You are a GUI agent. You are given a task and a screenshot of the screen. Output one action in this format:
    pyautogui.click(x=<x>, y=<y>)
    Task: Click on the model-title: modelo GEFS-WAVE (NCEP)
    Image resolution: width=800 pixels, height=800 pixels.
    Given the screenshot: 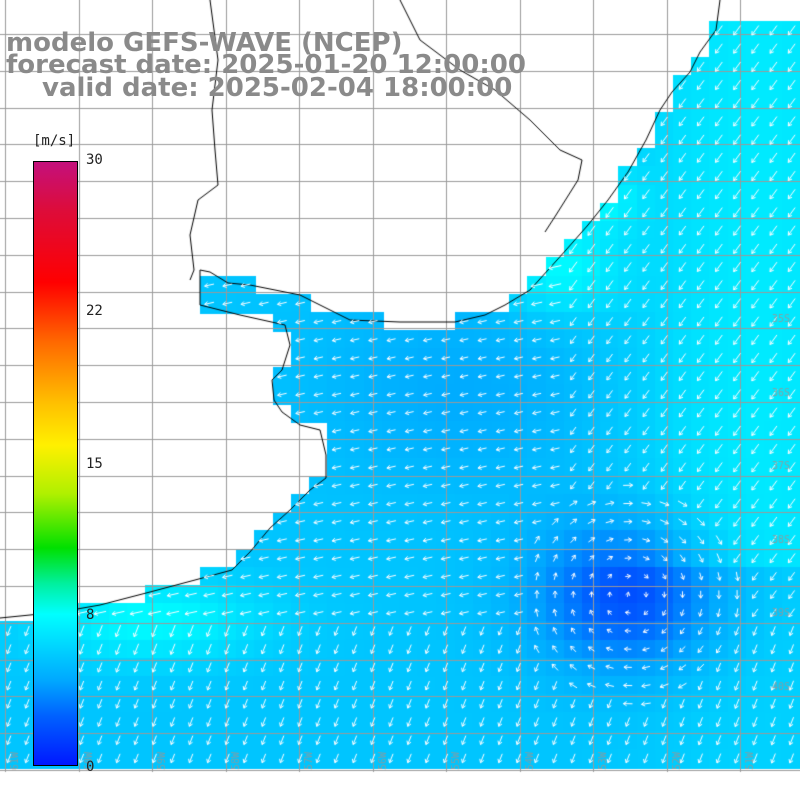 What is the action you would take?
    pyautogui.click(x=204, y=43)
    